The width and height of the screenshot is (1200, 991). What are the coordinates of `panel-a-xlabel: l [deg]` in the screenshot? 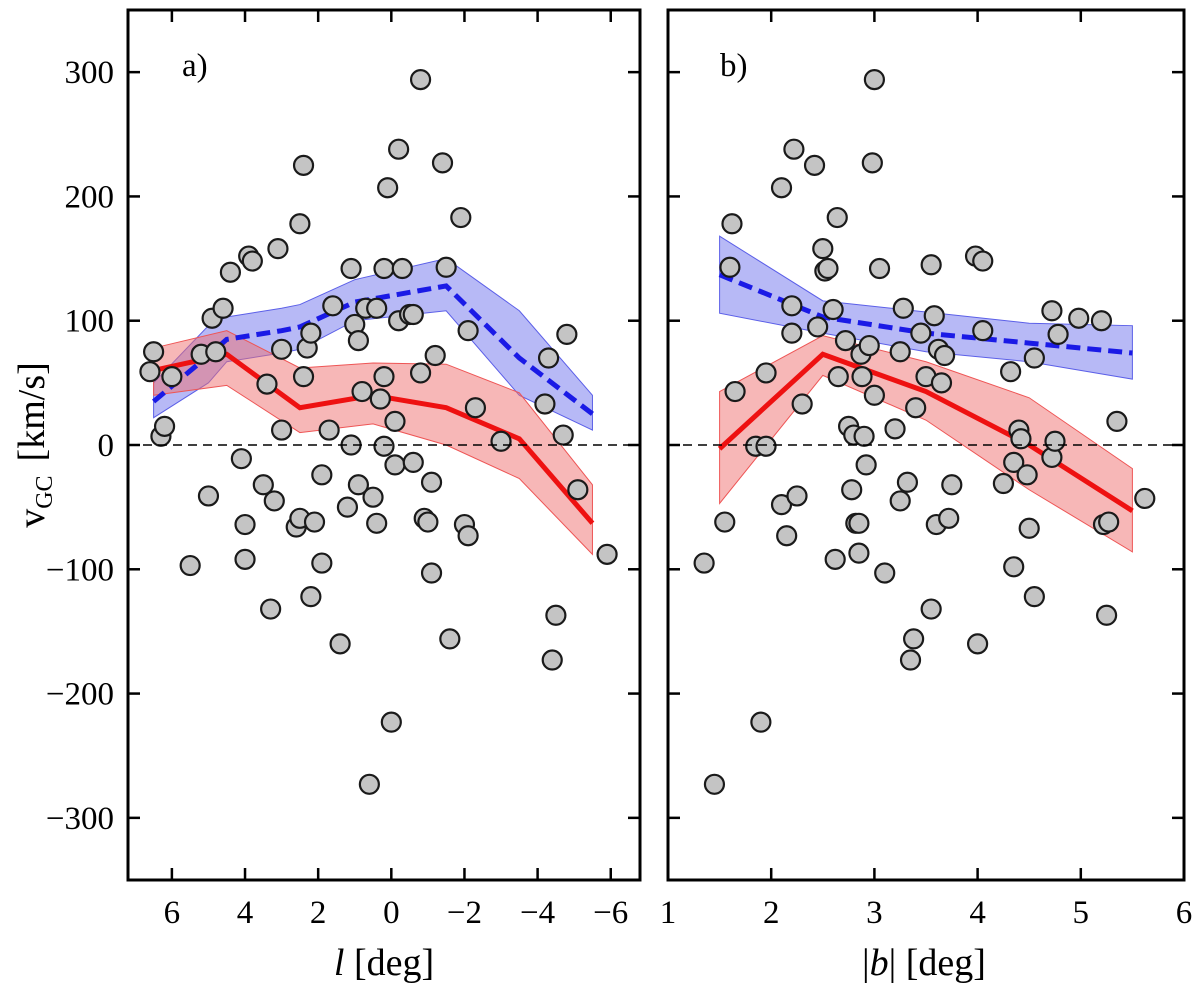 It's located at (384, 963).